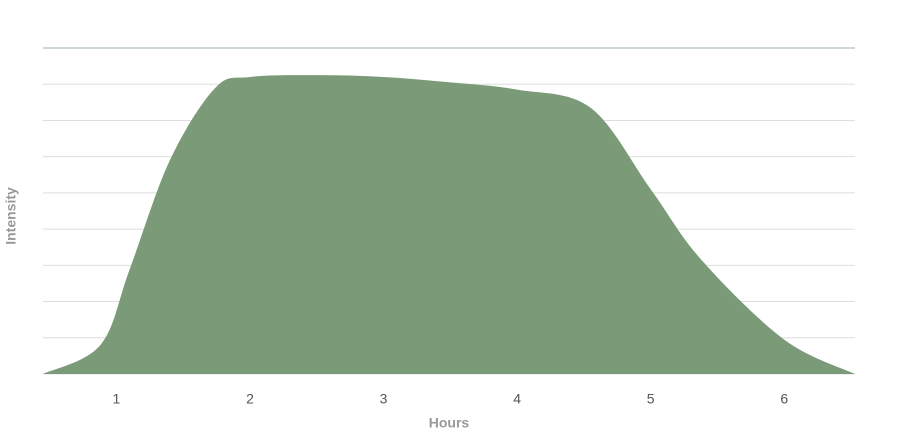  What do you see at coordinates (449, 423) in the screenshot?
I see `x-axis-title: Hours` at bounding box center [449, 423].